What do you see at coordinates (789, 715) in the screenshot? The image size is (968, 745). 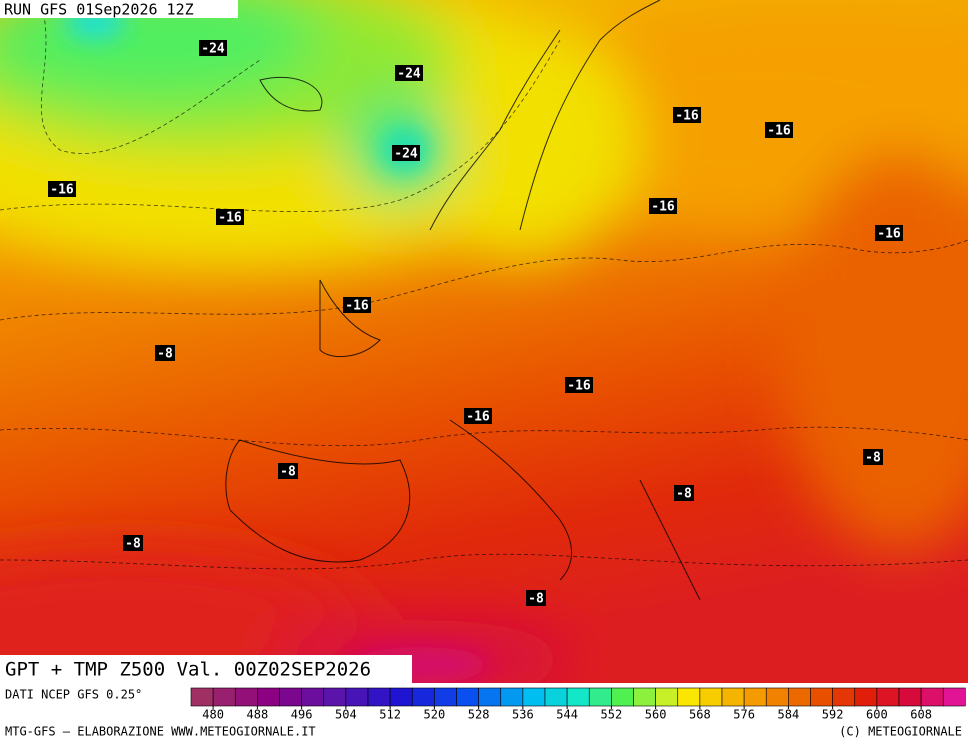 I see `colorbar-label: 584` at bounding box center [789, 715].